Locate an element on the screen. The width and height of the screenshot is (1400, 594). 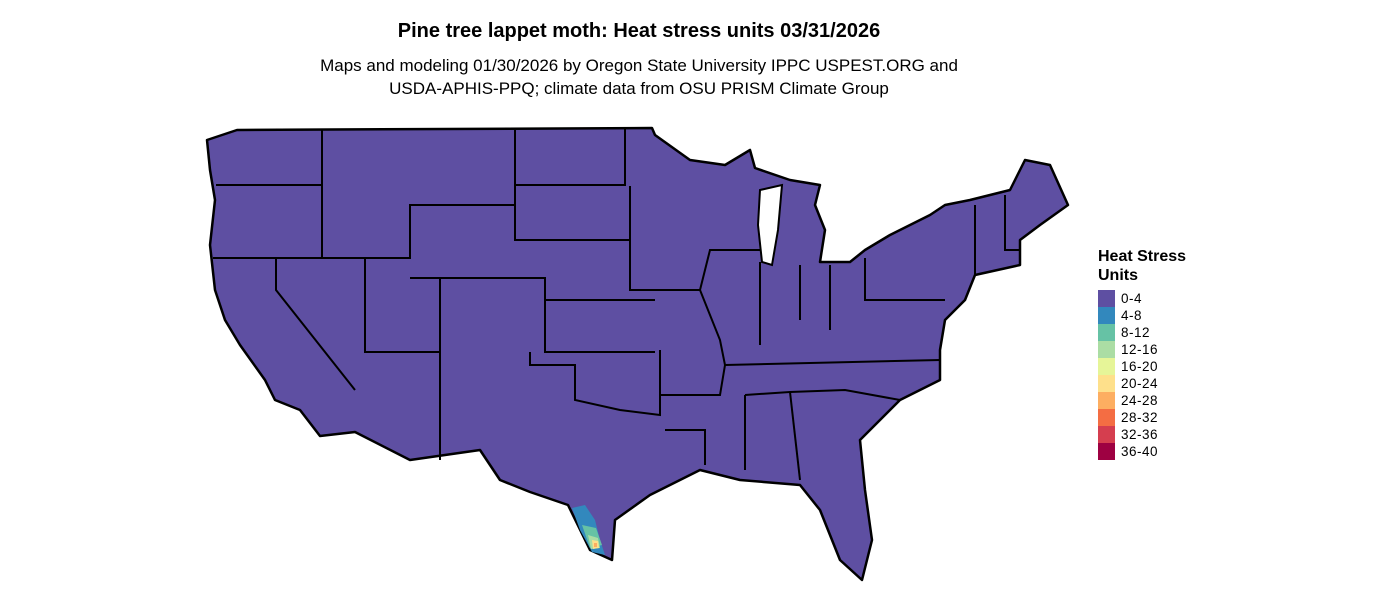
legend-item: 16-20 is located at coordinates (1153, 366).